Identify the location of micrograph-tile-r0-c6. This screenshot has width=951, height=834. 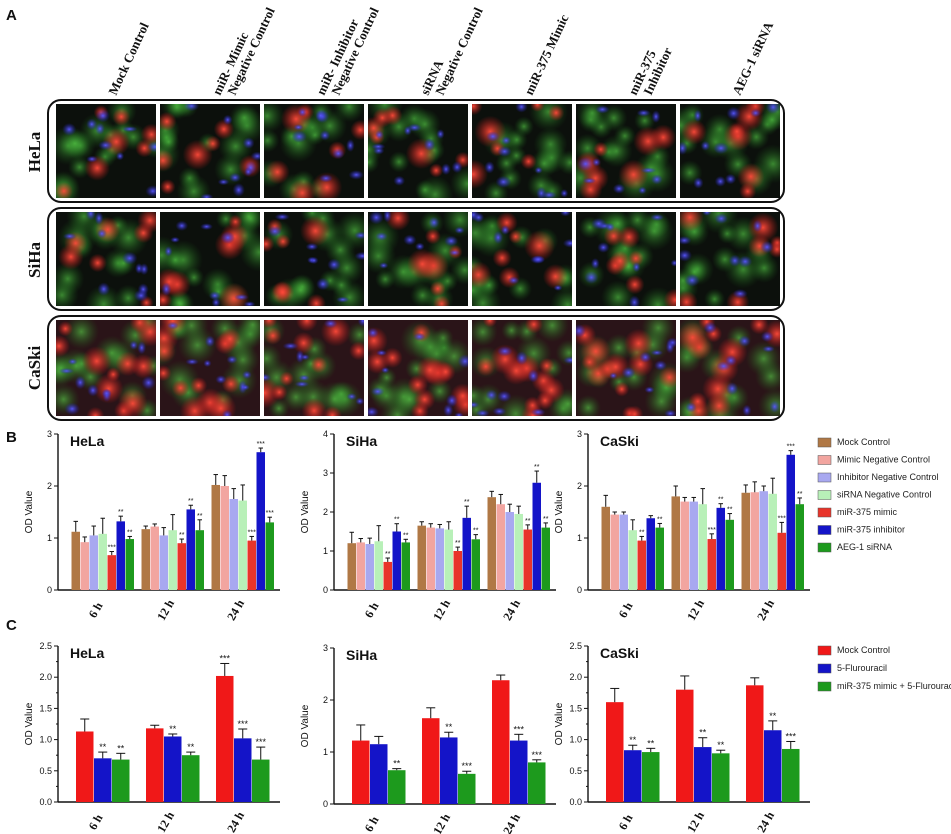
(730, 151).